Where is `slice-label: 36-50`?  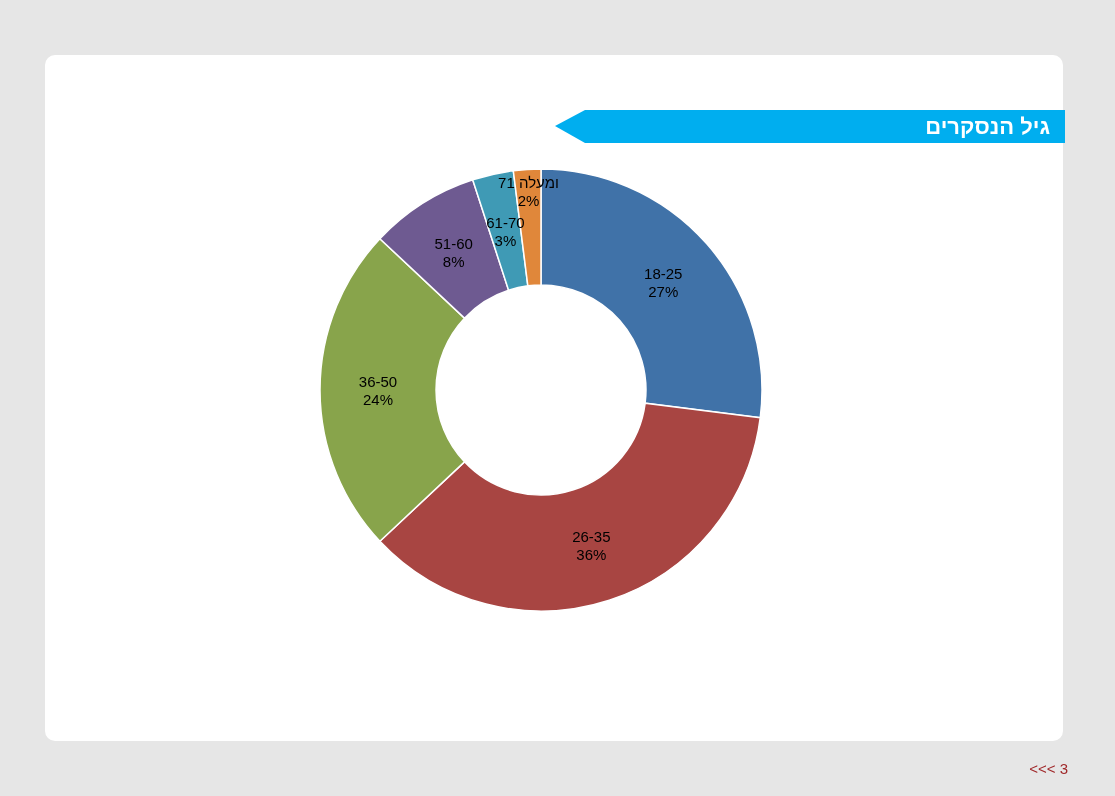 slice-label: 36-50 is located at coordinates (378, 381).